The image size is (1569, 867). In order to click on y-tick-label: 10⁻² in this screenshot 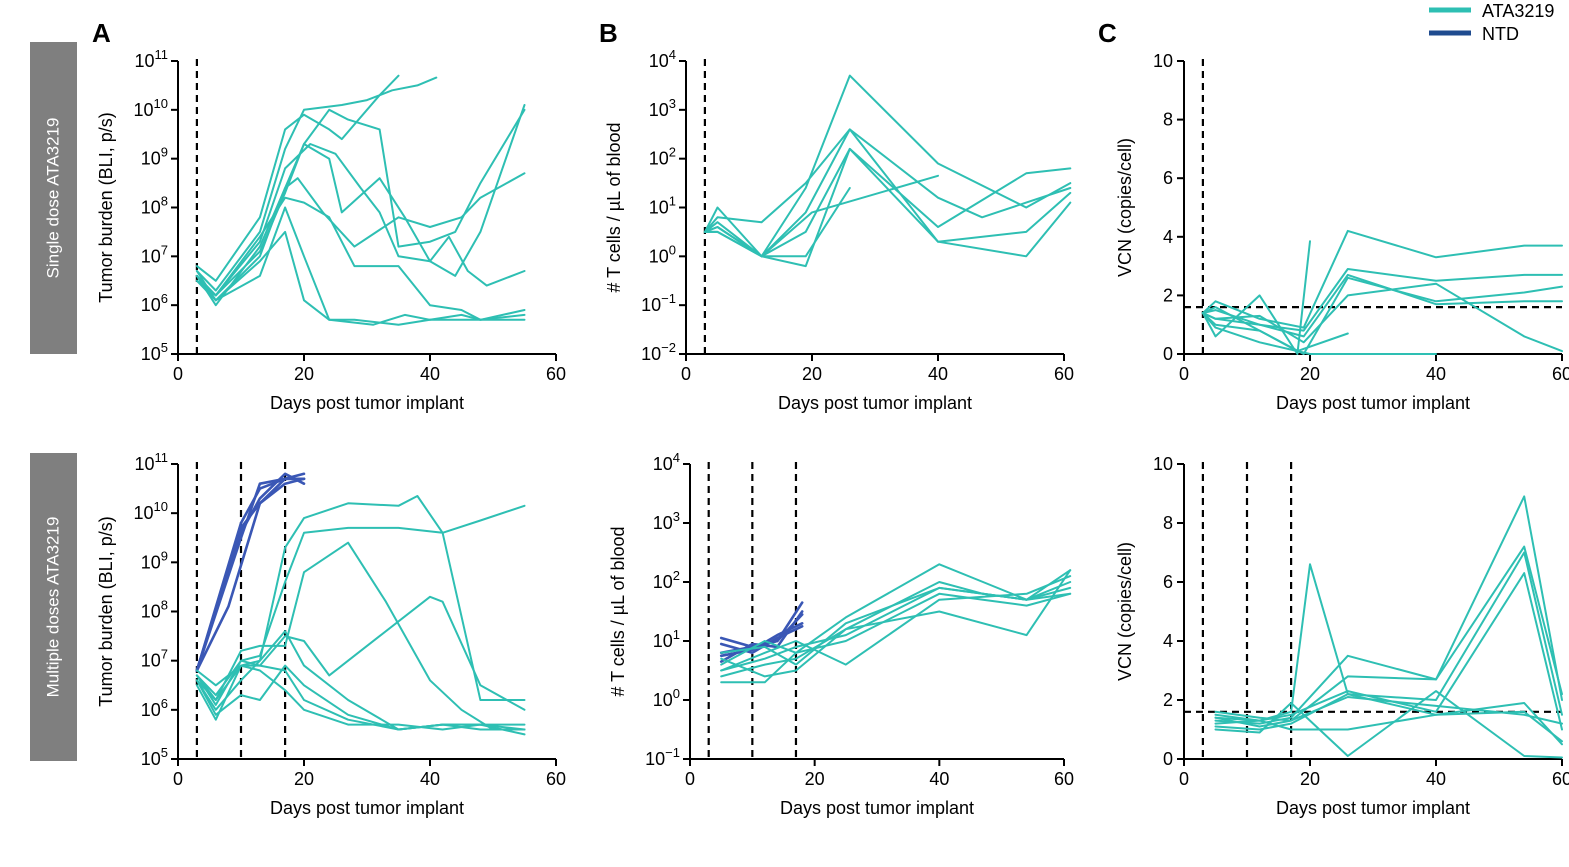, I will do `click(658, 352)`.